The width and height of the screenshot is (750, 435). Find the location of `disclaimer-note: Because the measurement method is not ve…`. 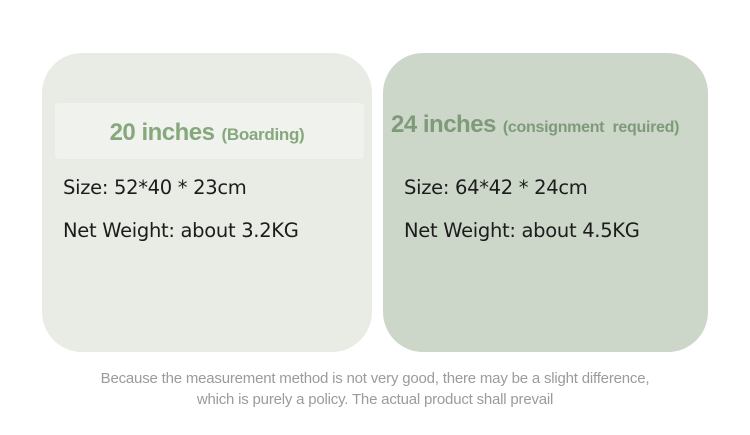

disclaimer-note: Because the measurement method is not ve… is located at coordinates (375, 389).